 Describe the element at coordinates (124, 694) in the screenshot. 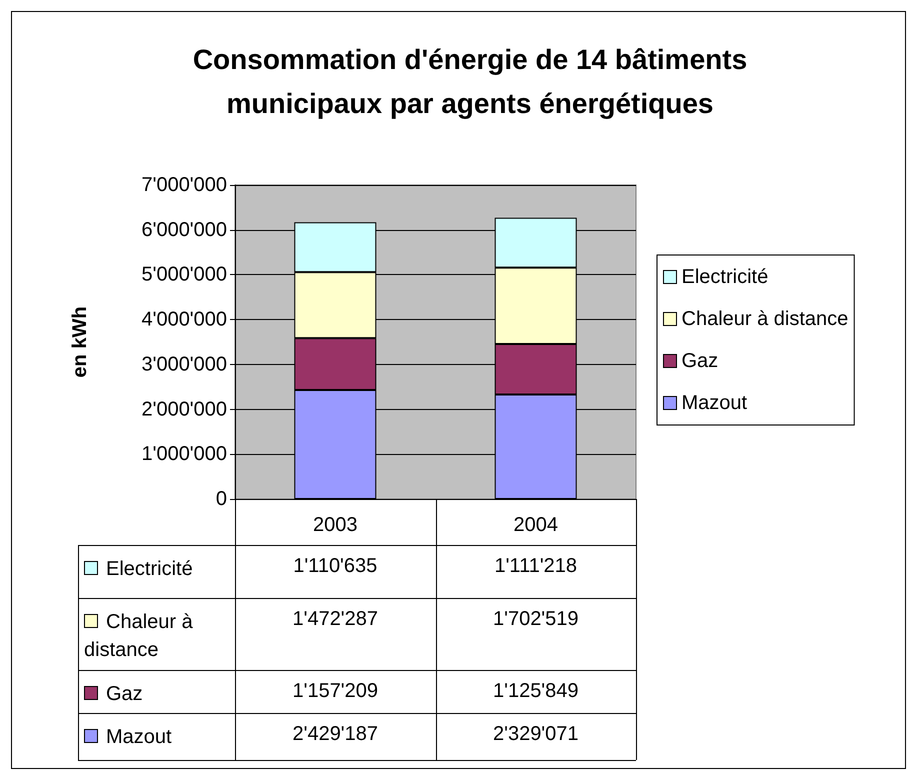

I see `text: Gaz` at that location.